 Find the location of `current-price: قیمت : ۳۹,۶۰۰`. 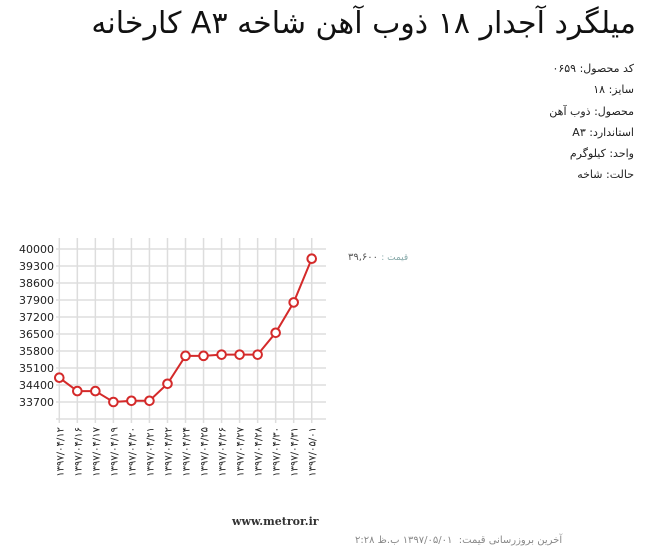

current-price: قیمت : ۳۹,۶۰۰ is located at coordinates (378, 257).